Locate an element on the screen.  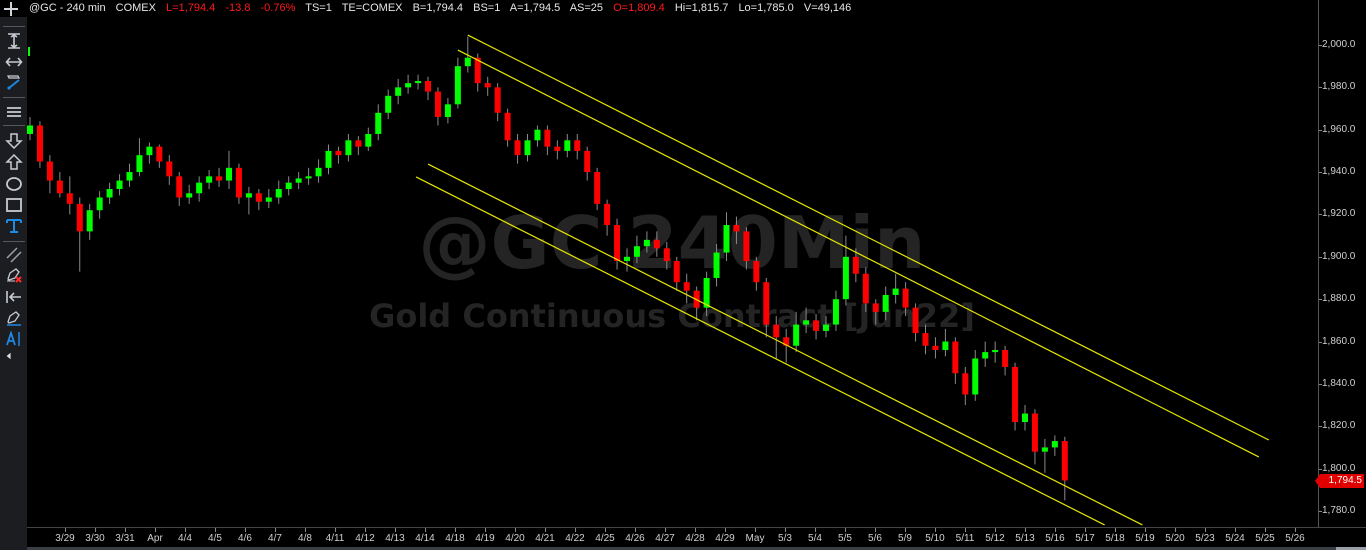
time-label: 5/20 is located at coordinates (1175, 538).